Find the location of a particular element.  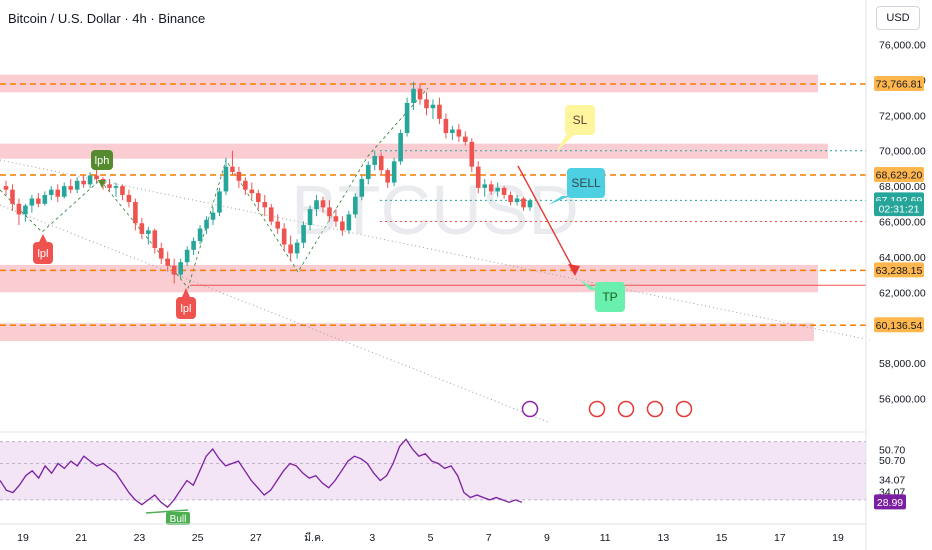

price-tick-label: 58,000.00 is located at coordinates (902, 364).